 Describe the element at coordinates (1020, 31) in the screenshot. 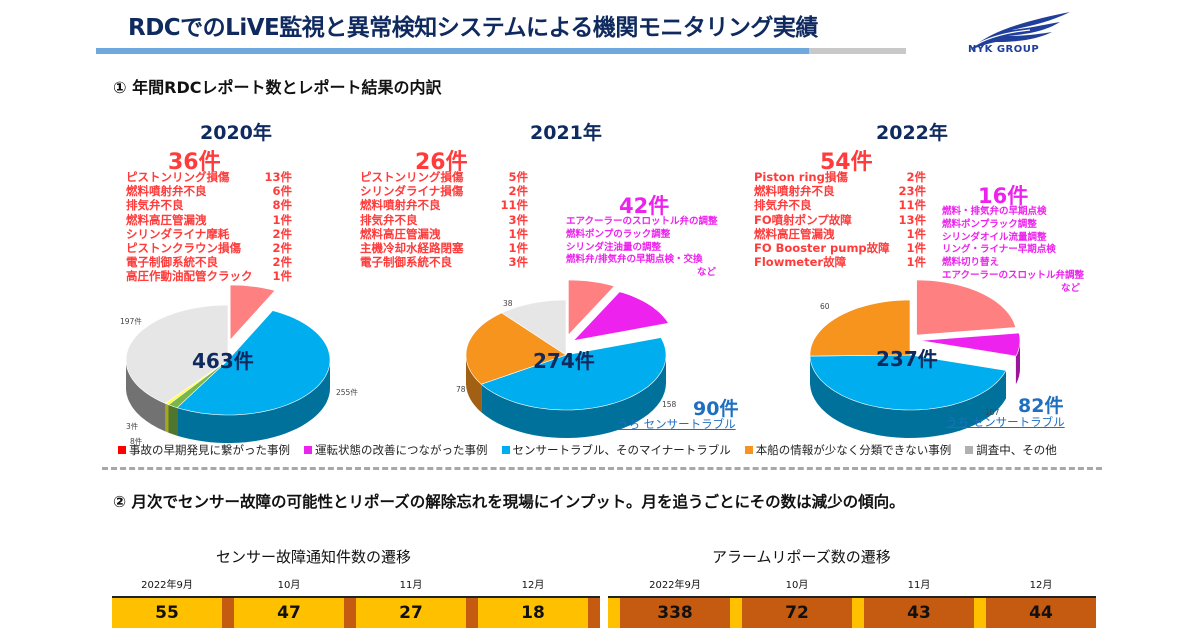

I see `nyk-wing-logo-icon` at that location.